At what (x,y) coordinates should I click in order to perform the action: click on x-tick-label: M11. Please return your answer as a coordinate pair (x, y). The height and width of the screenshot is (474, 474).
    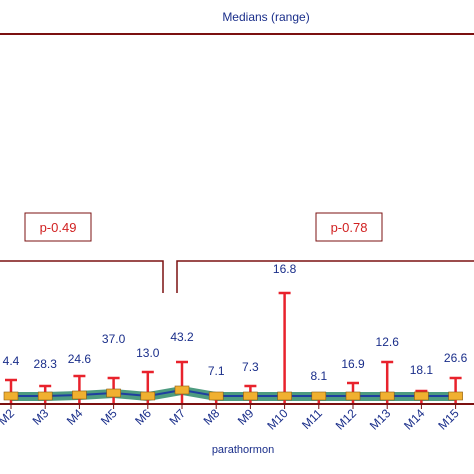
    Looking at the image, I should click on (312, 419).